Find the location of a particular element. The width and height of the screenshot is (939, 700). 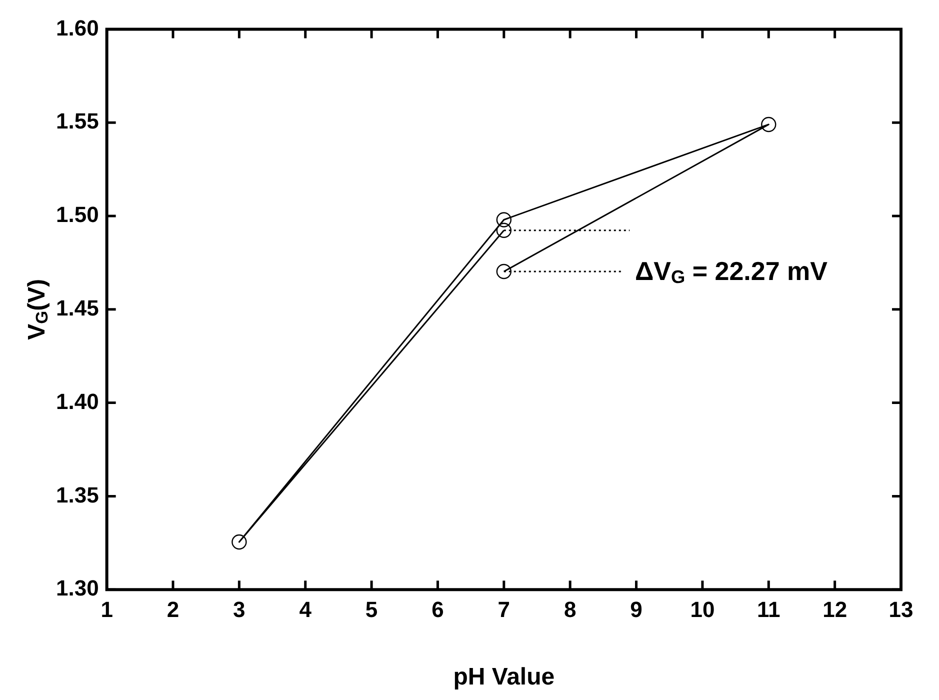

y-tick-label: 1.45 is located at coordinates (77, 307).